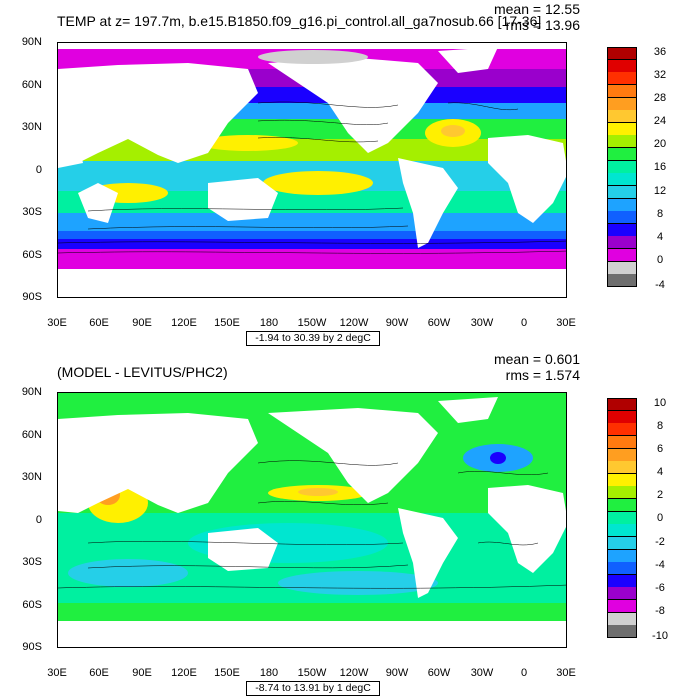  I want to click on warm-gyre-north-pacific, so click(248, 143).